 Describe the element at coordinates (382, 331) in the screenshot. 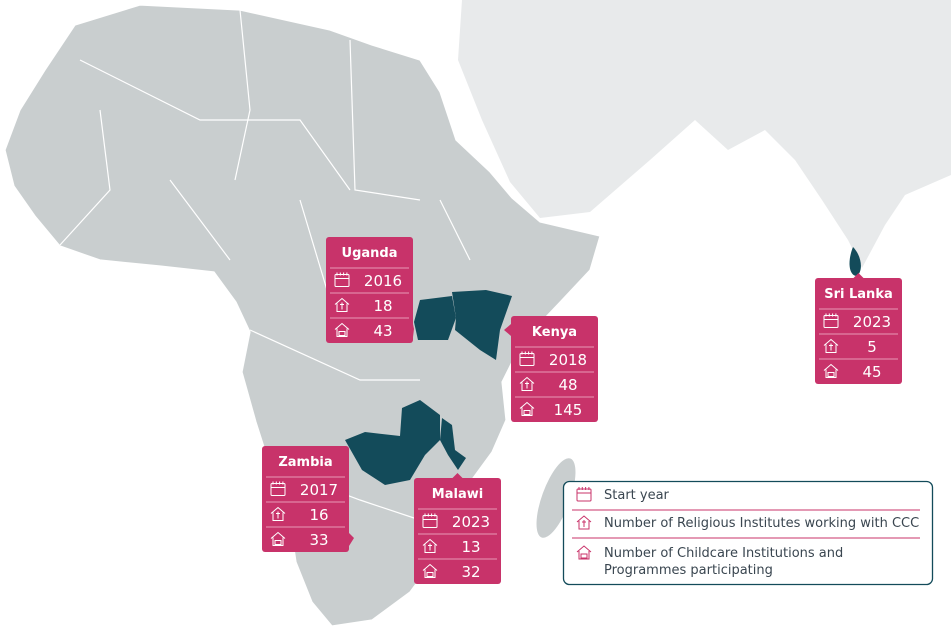

I see `childcare-institutions: 43` at that location.